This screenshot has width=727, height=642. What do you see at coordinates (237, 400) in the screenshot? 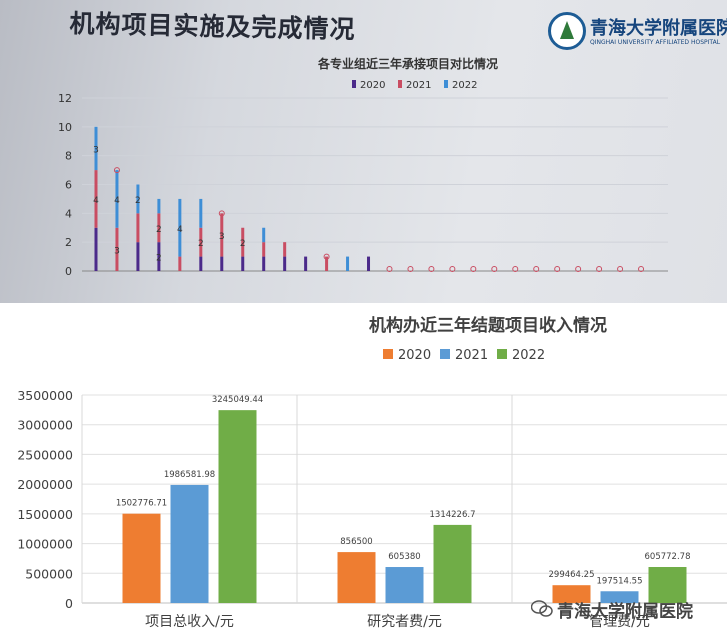
I see `data-label: 3245049.44` at bounding box center [237, 400].